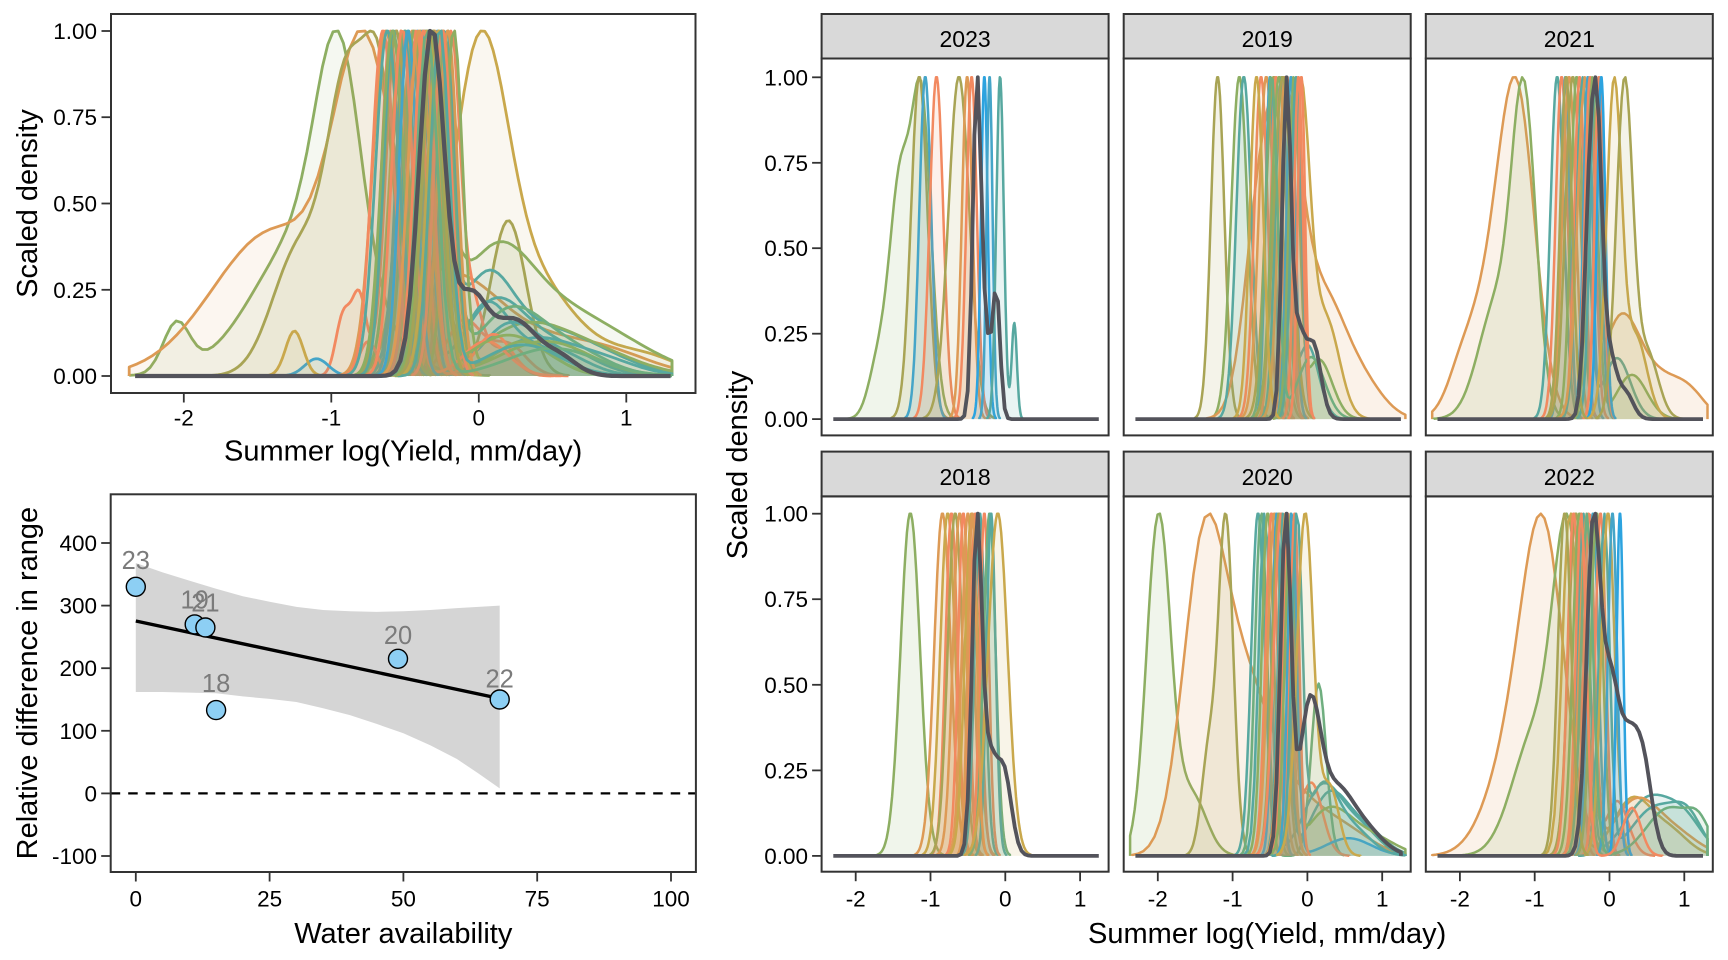 The width and height of the screenshot is (1728, 960). I want to click on svg-text: 2021, so click(1569, 39).